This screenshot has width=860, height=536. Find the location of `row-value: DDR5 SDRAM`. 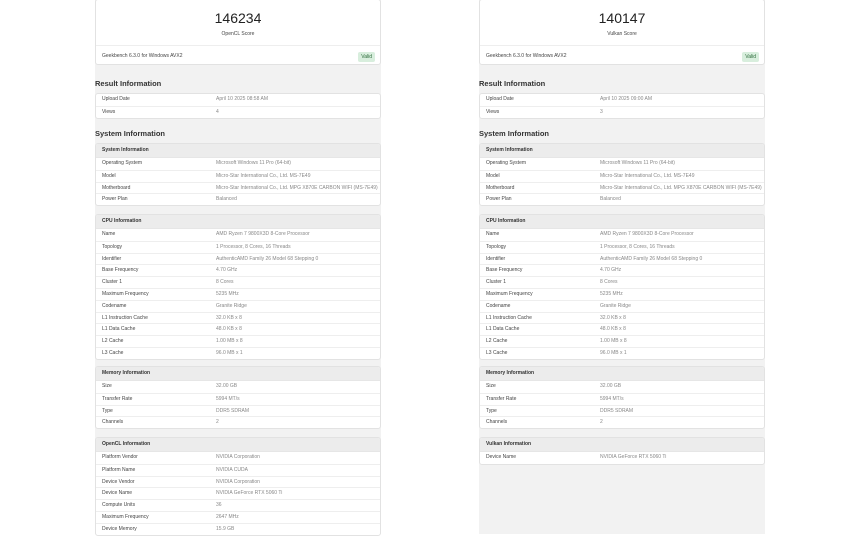

row-value: DDR5 SDRAM is located at coordinates (233, 410).